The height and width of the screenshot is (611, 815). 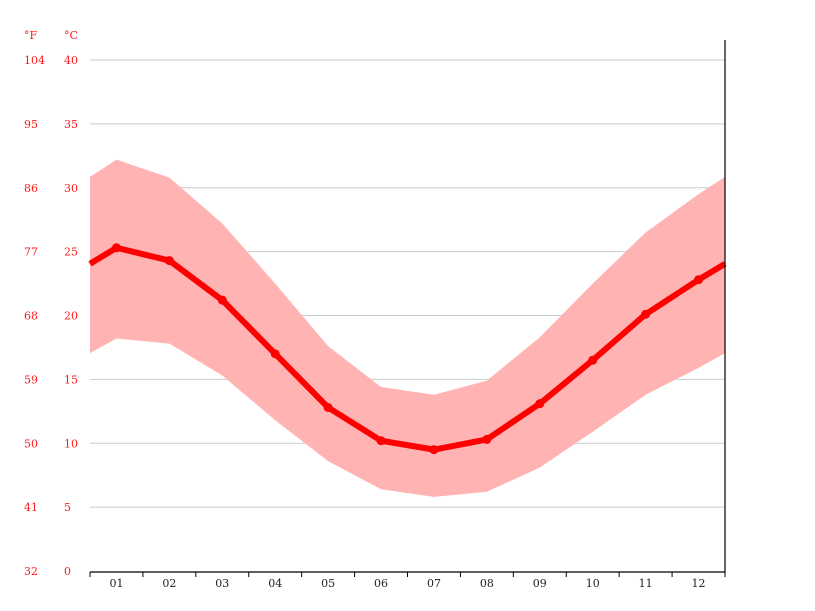 I want to click on y-tick-celsius: 0, so click(x=67, y=571).